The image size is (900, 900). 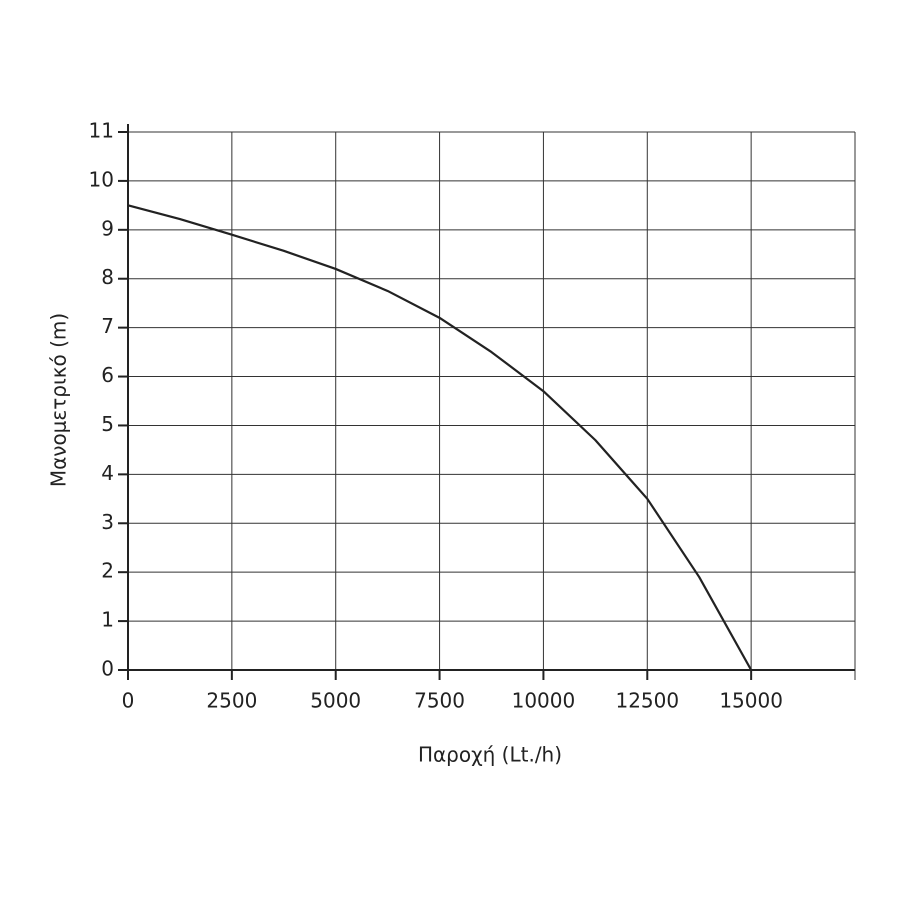 I want to click on x-tick-label: 15000, so click(x=751, y=701).